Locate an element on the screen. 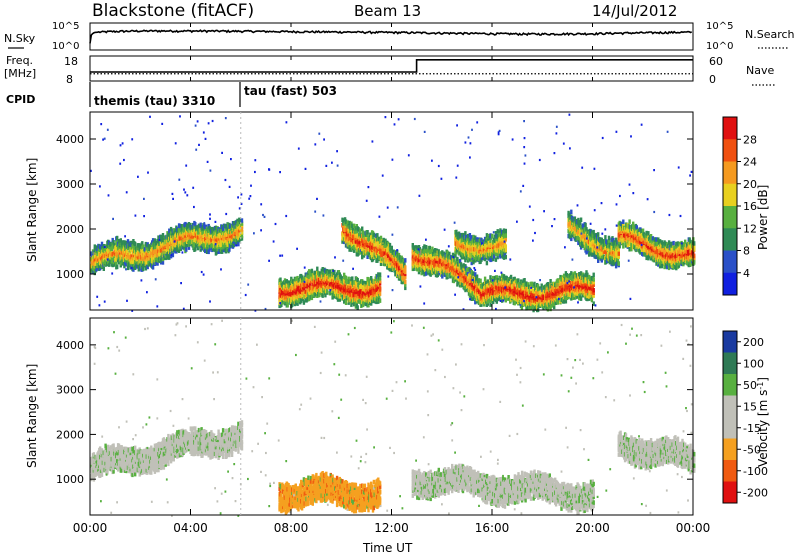 The width and height of the screenshot is (800, 554). freq-unit: [MHz] is located at coordinates (20, 73).